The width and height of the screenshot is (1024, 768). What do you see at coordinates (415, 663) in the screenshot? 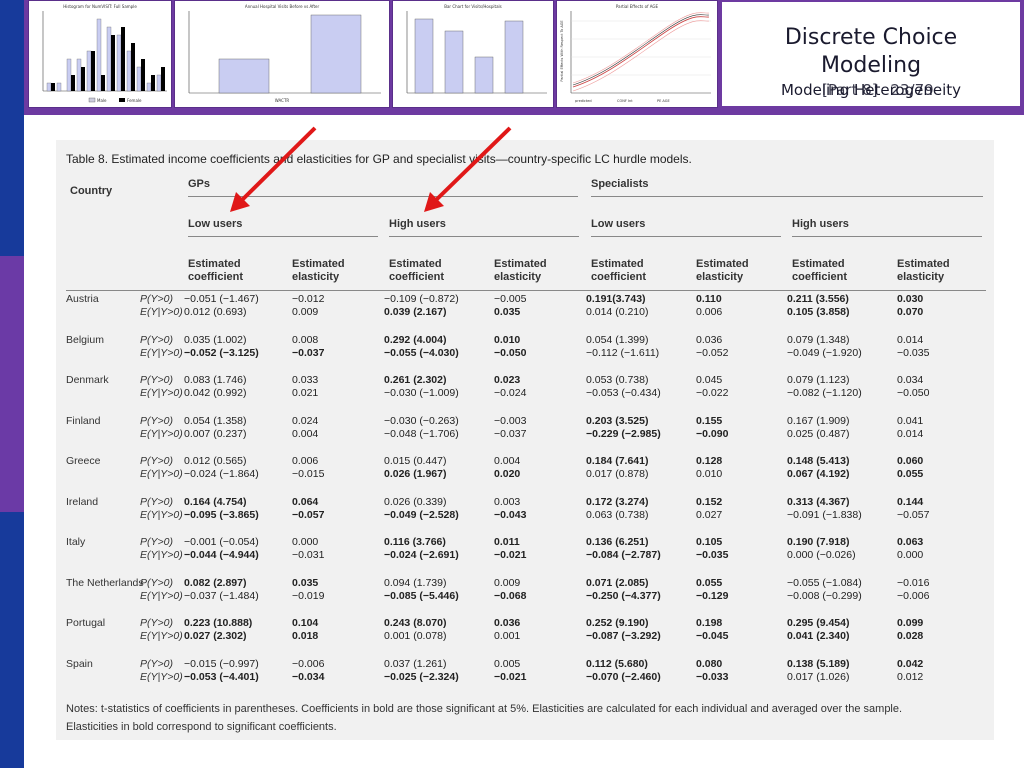
I see `table-cell: 0.037 (1.261)` at bounding box center [415, 663].